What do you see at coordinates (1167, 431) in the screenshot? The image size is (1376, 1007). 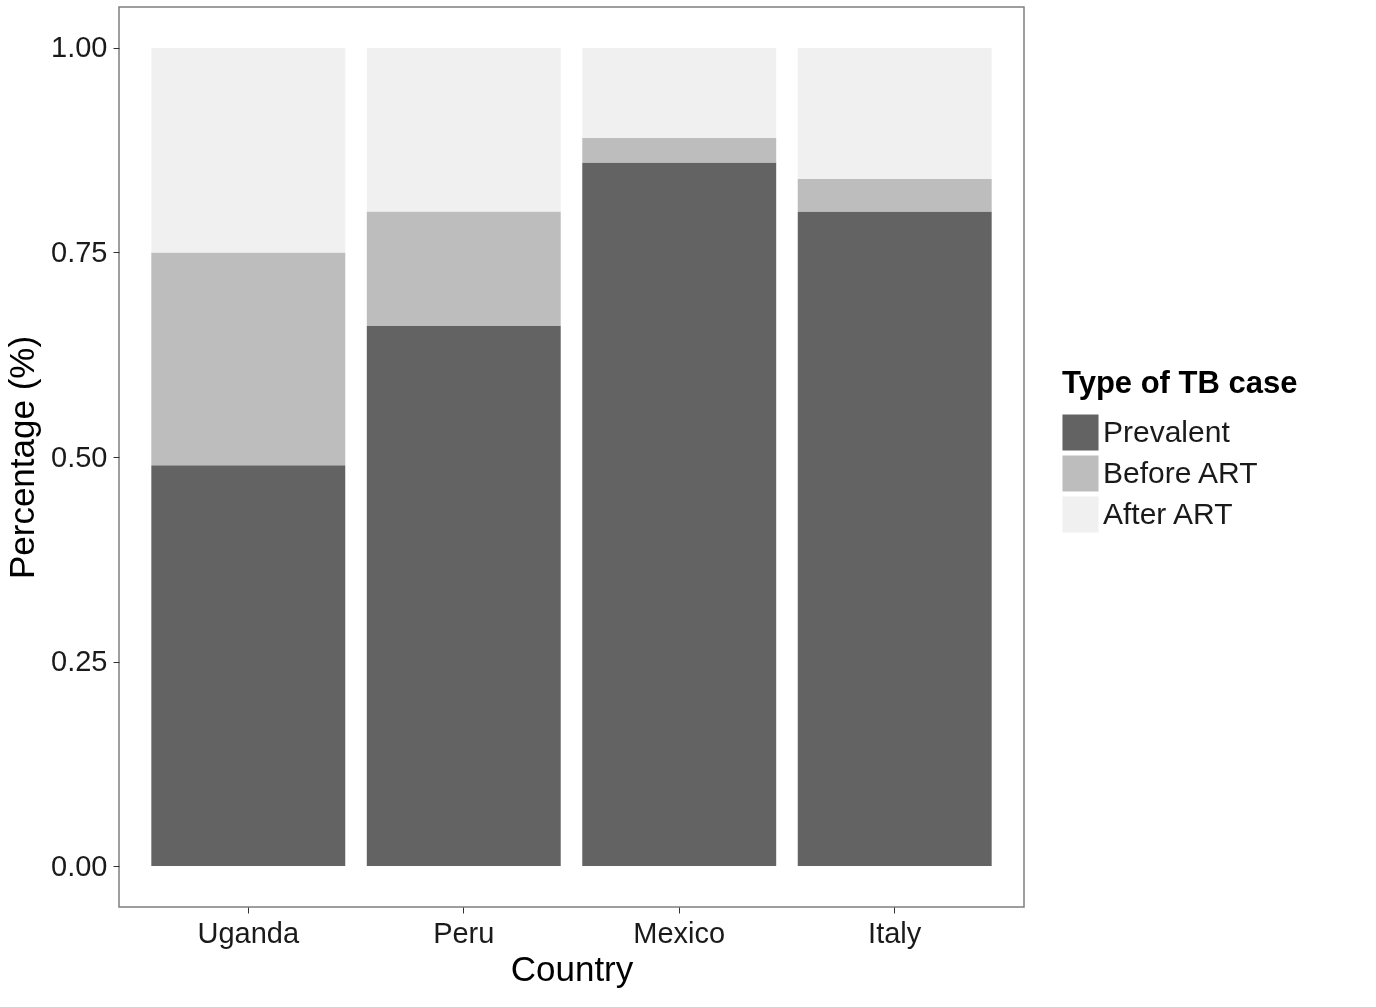 I see `legend-label: Prevalent` at bounding box center [1167, 431].